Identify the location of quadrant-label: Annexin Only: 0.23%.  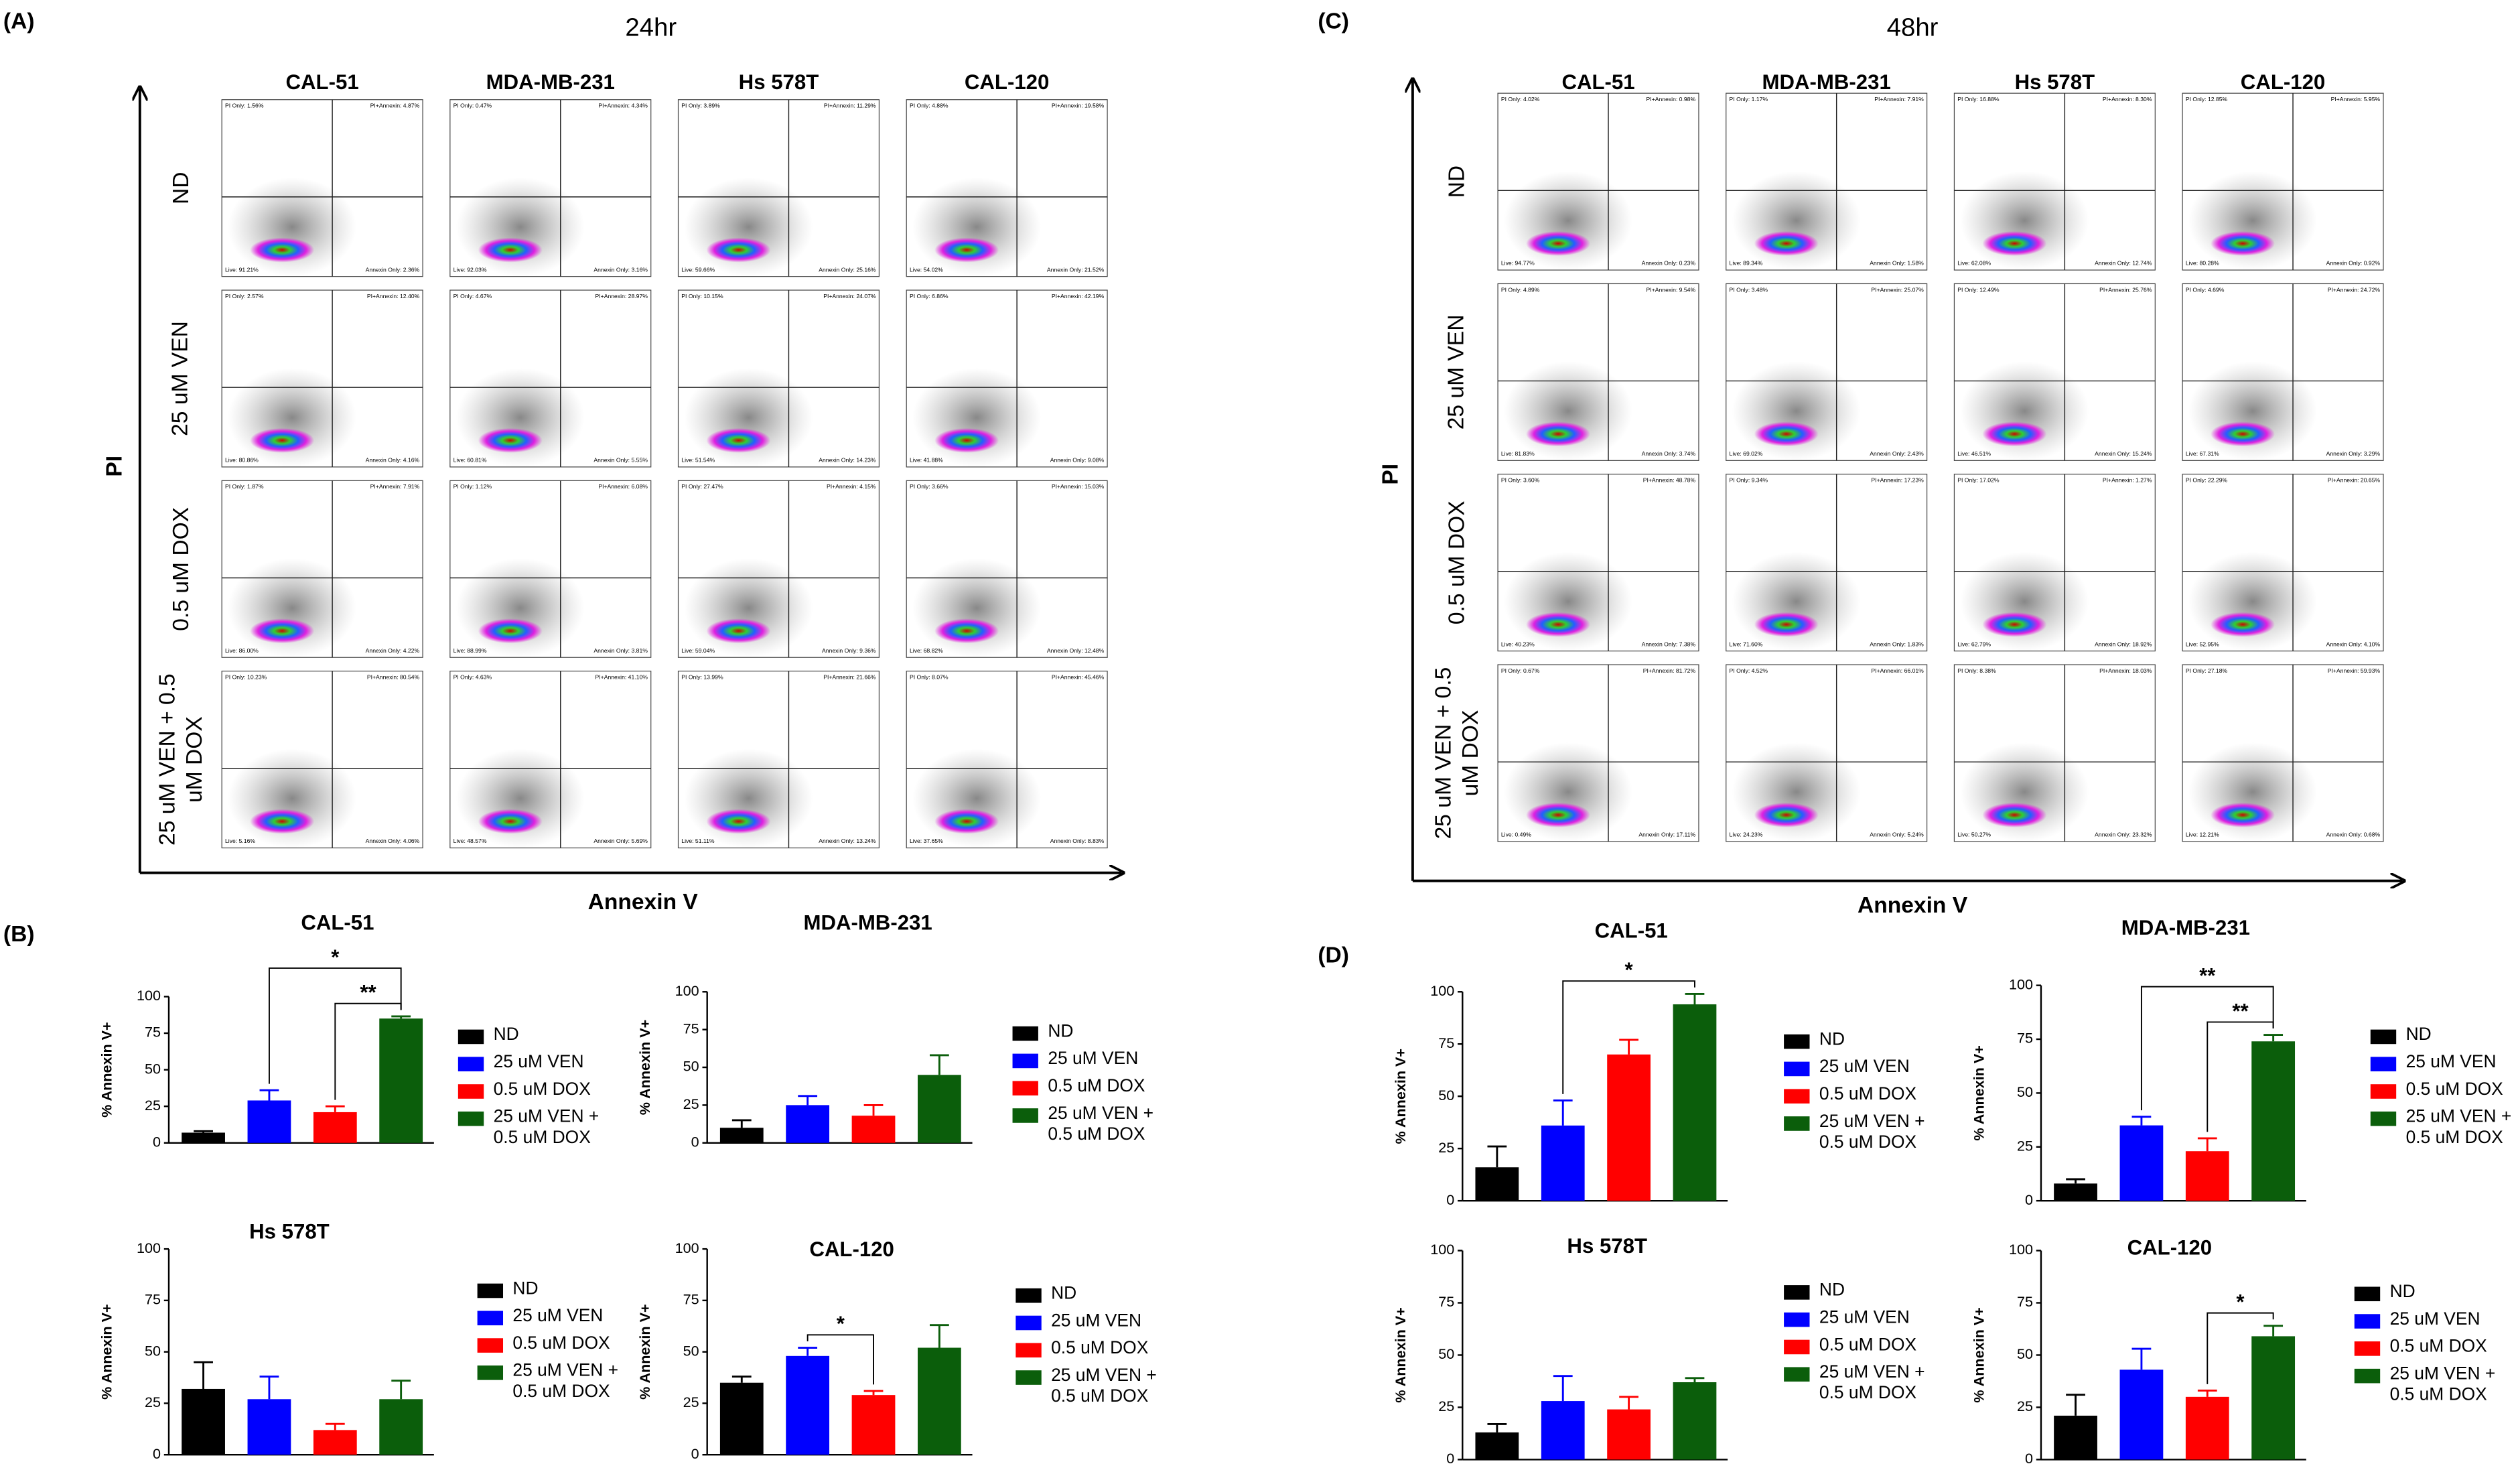
(1669, 263).